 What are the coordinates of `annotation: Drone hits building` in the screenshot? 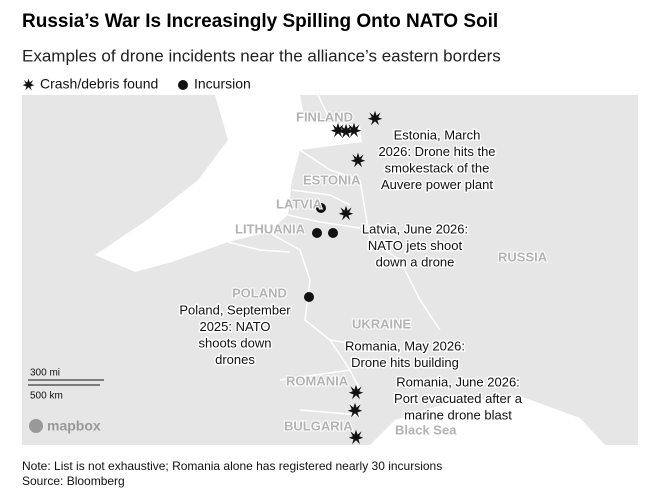 It's located at (405, 362).